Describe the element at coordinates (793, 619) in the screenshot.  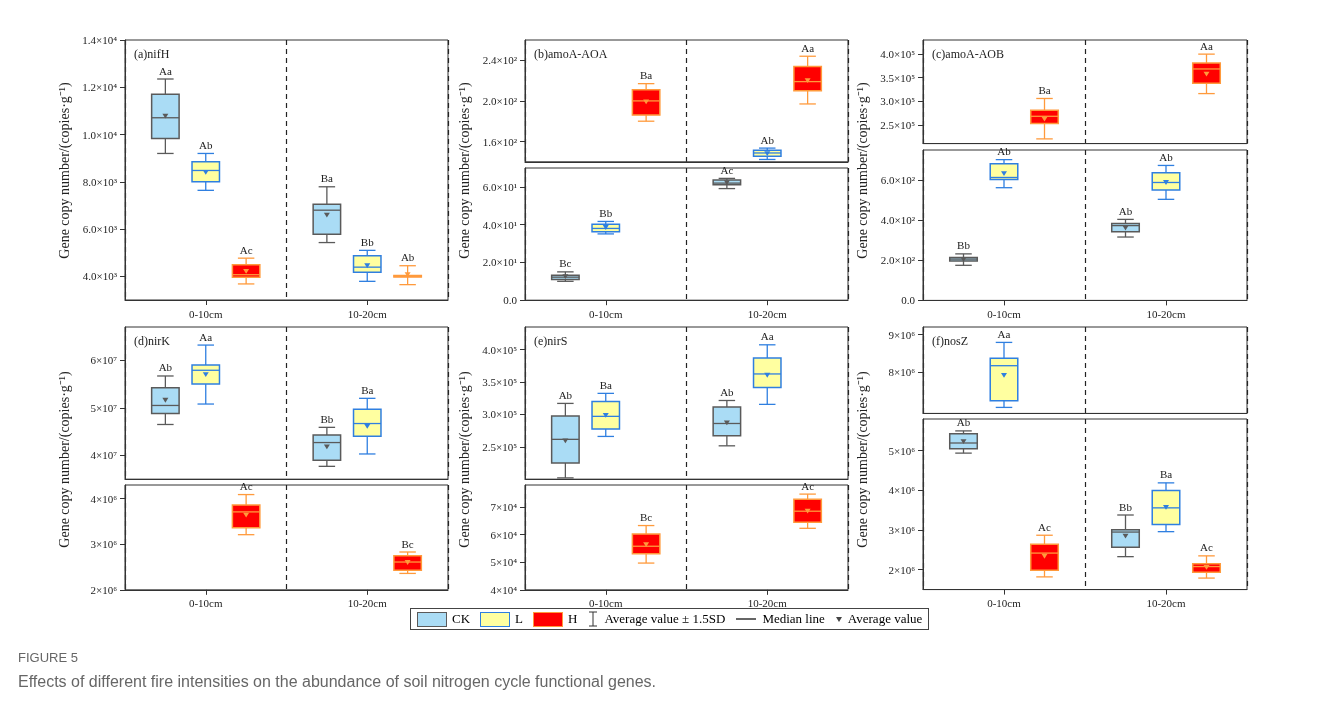
I see `text: Median line` at that location.